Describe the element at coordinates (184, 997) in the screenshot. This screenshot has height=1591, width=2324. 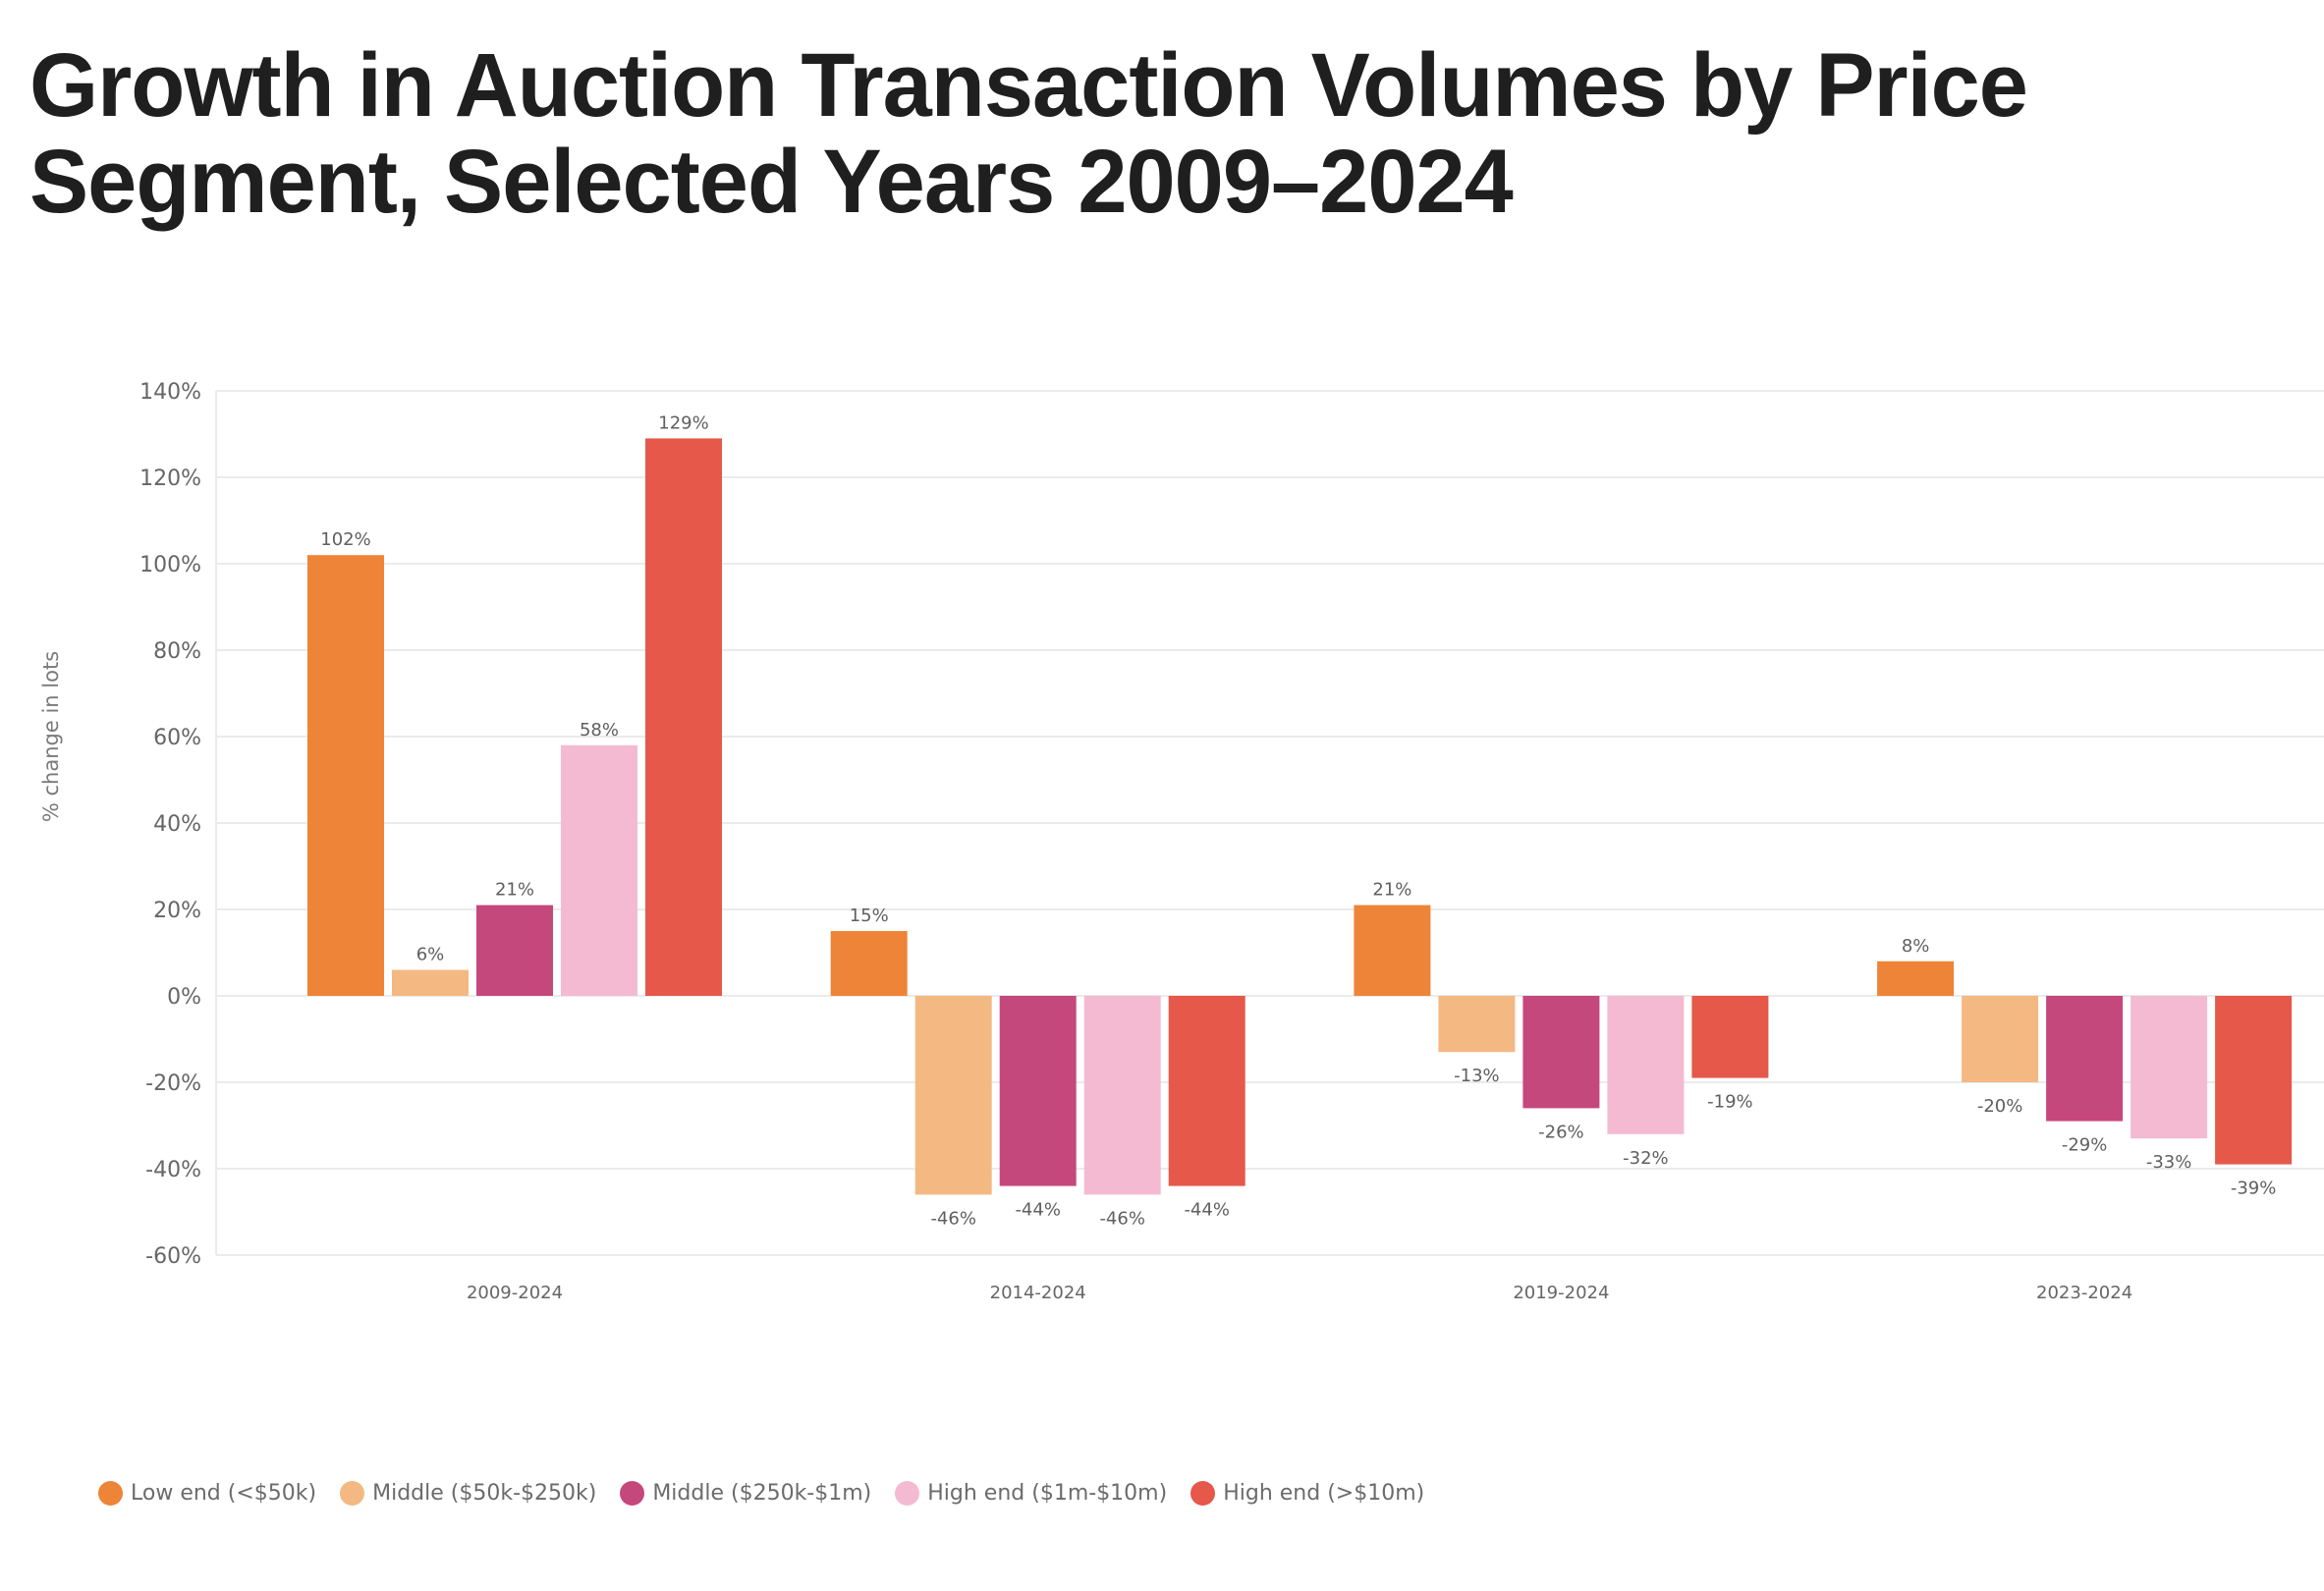
I see `y-tick-label: 0%` at that location.